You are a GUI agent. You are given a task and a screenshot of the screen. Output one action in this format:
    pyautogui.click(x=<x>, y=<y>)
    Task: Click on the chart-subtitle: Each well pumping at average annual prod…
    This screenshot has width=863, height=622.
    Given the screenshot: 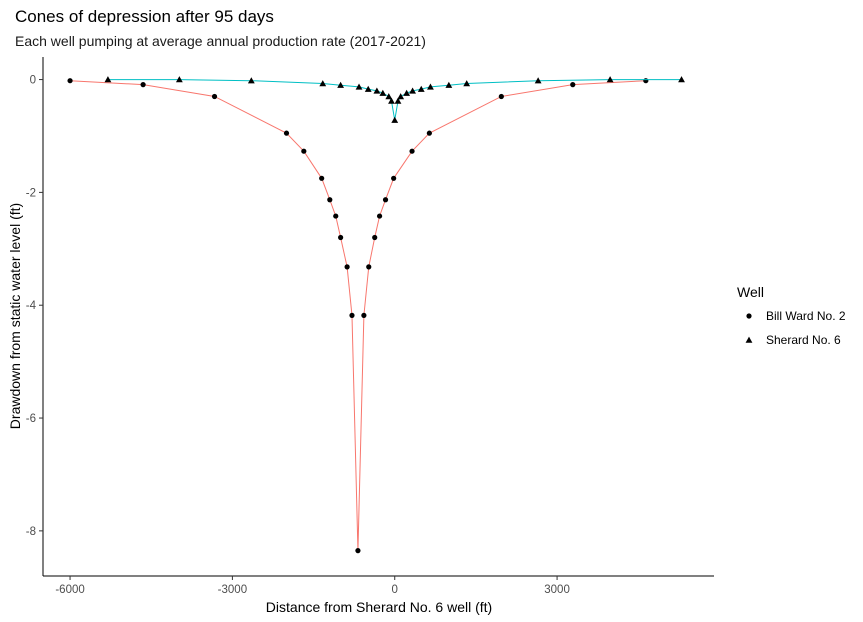 What is the action you would take?
    pyautogui.click(x=220, y=41)
    